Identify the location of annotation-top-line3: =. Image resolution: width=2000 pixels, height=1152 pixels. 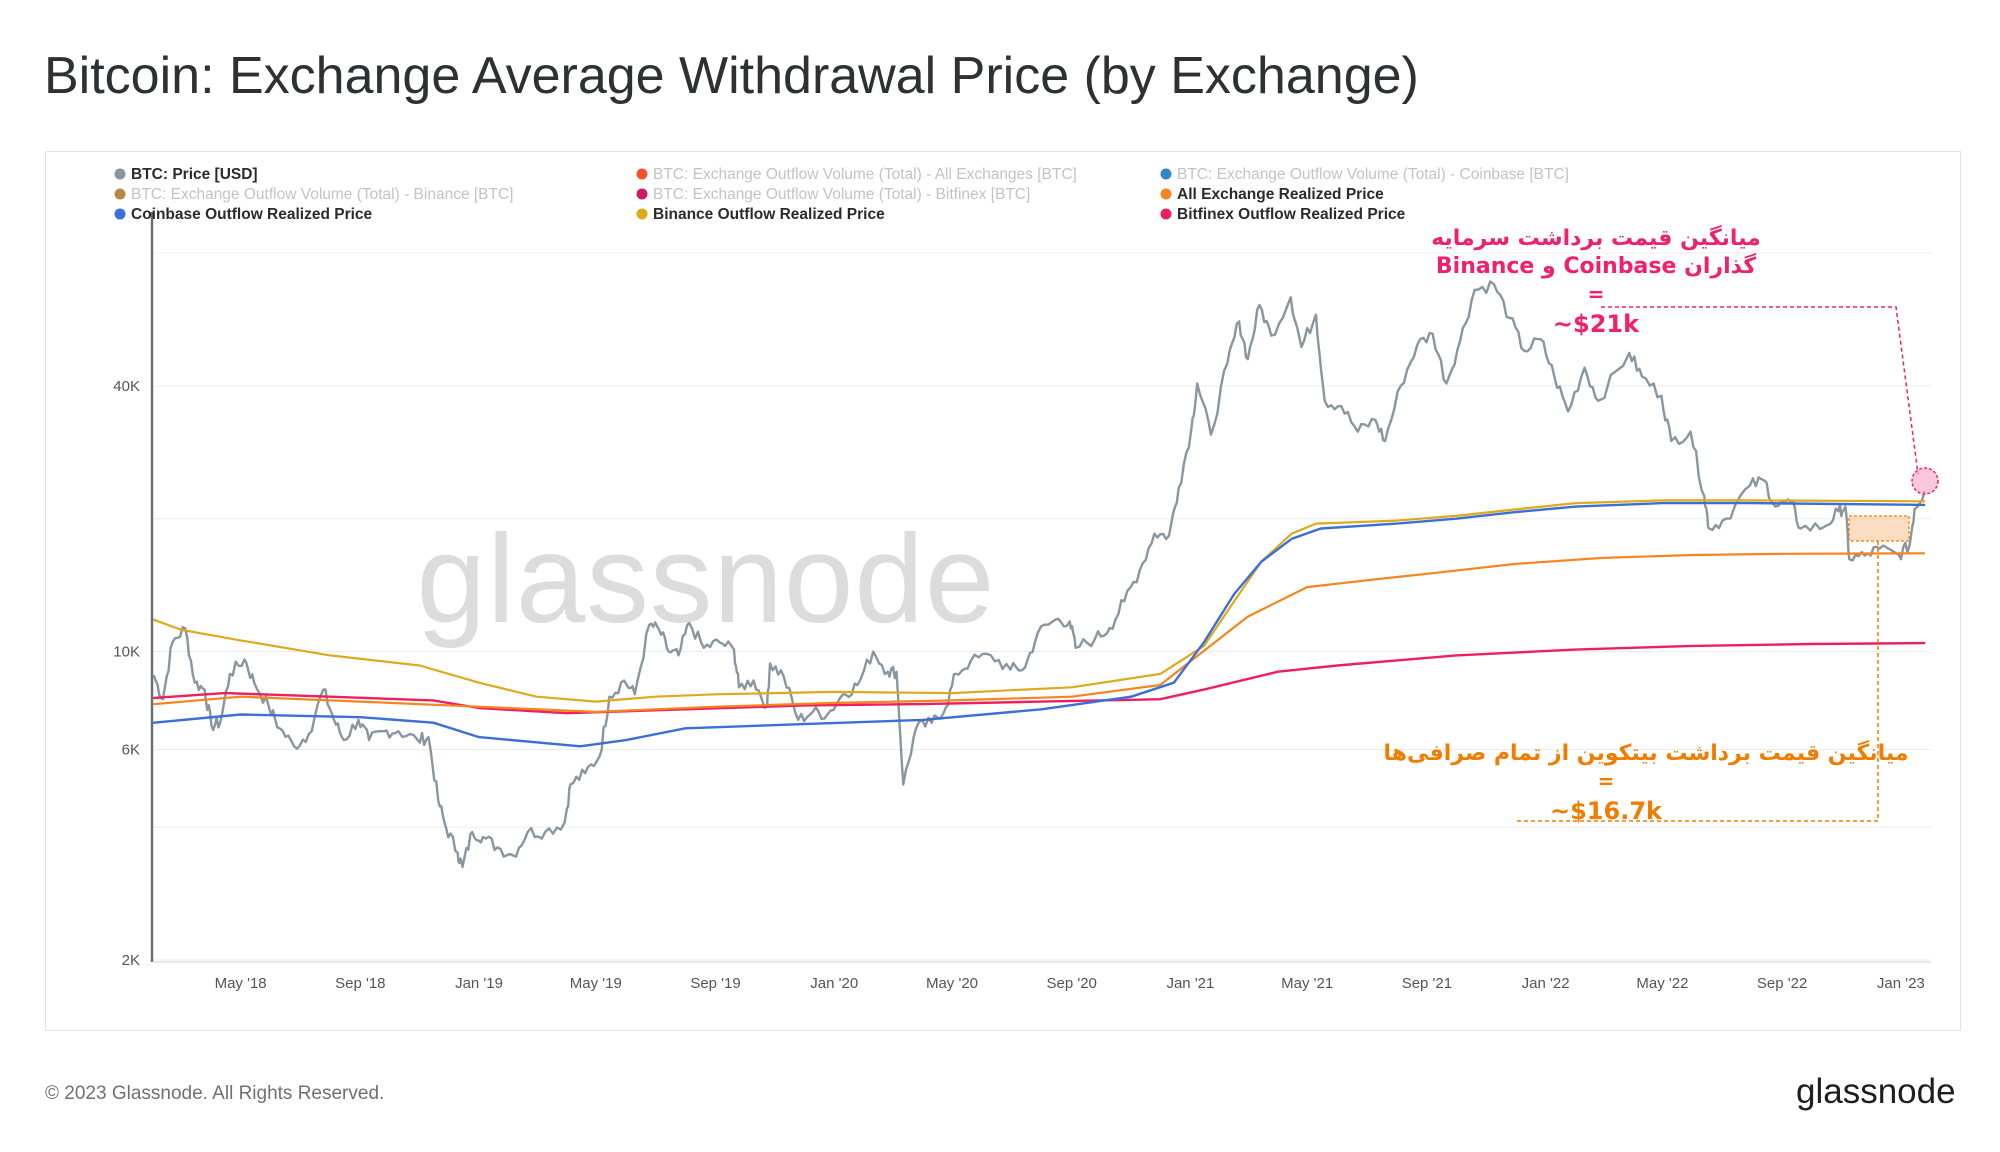
(1596, 294).